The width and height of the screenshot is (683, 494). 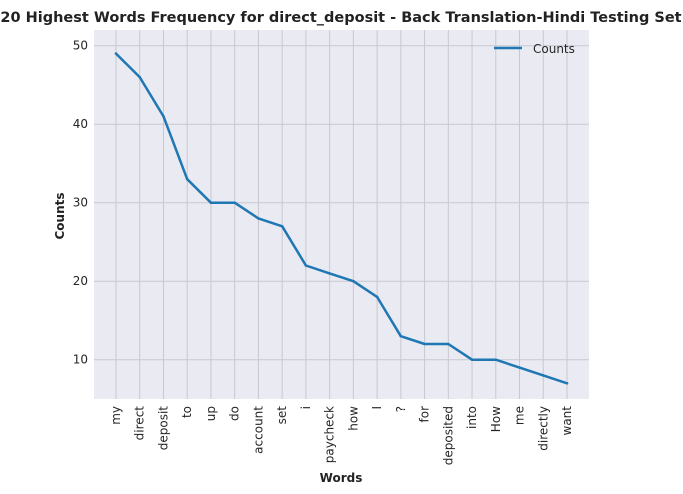 What do you see at coordinates (187, 412) in the screenshot?
I see `x-tick-label: to` at bounding box center [187, 412].